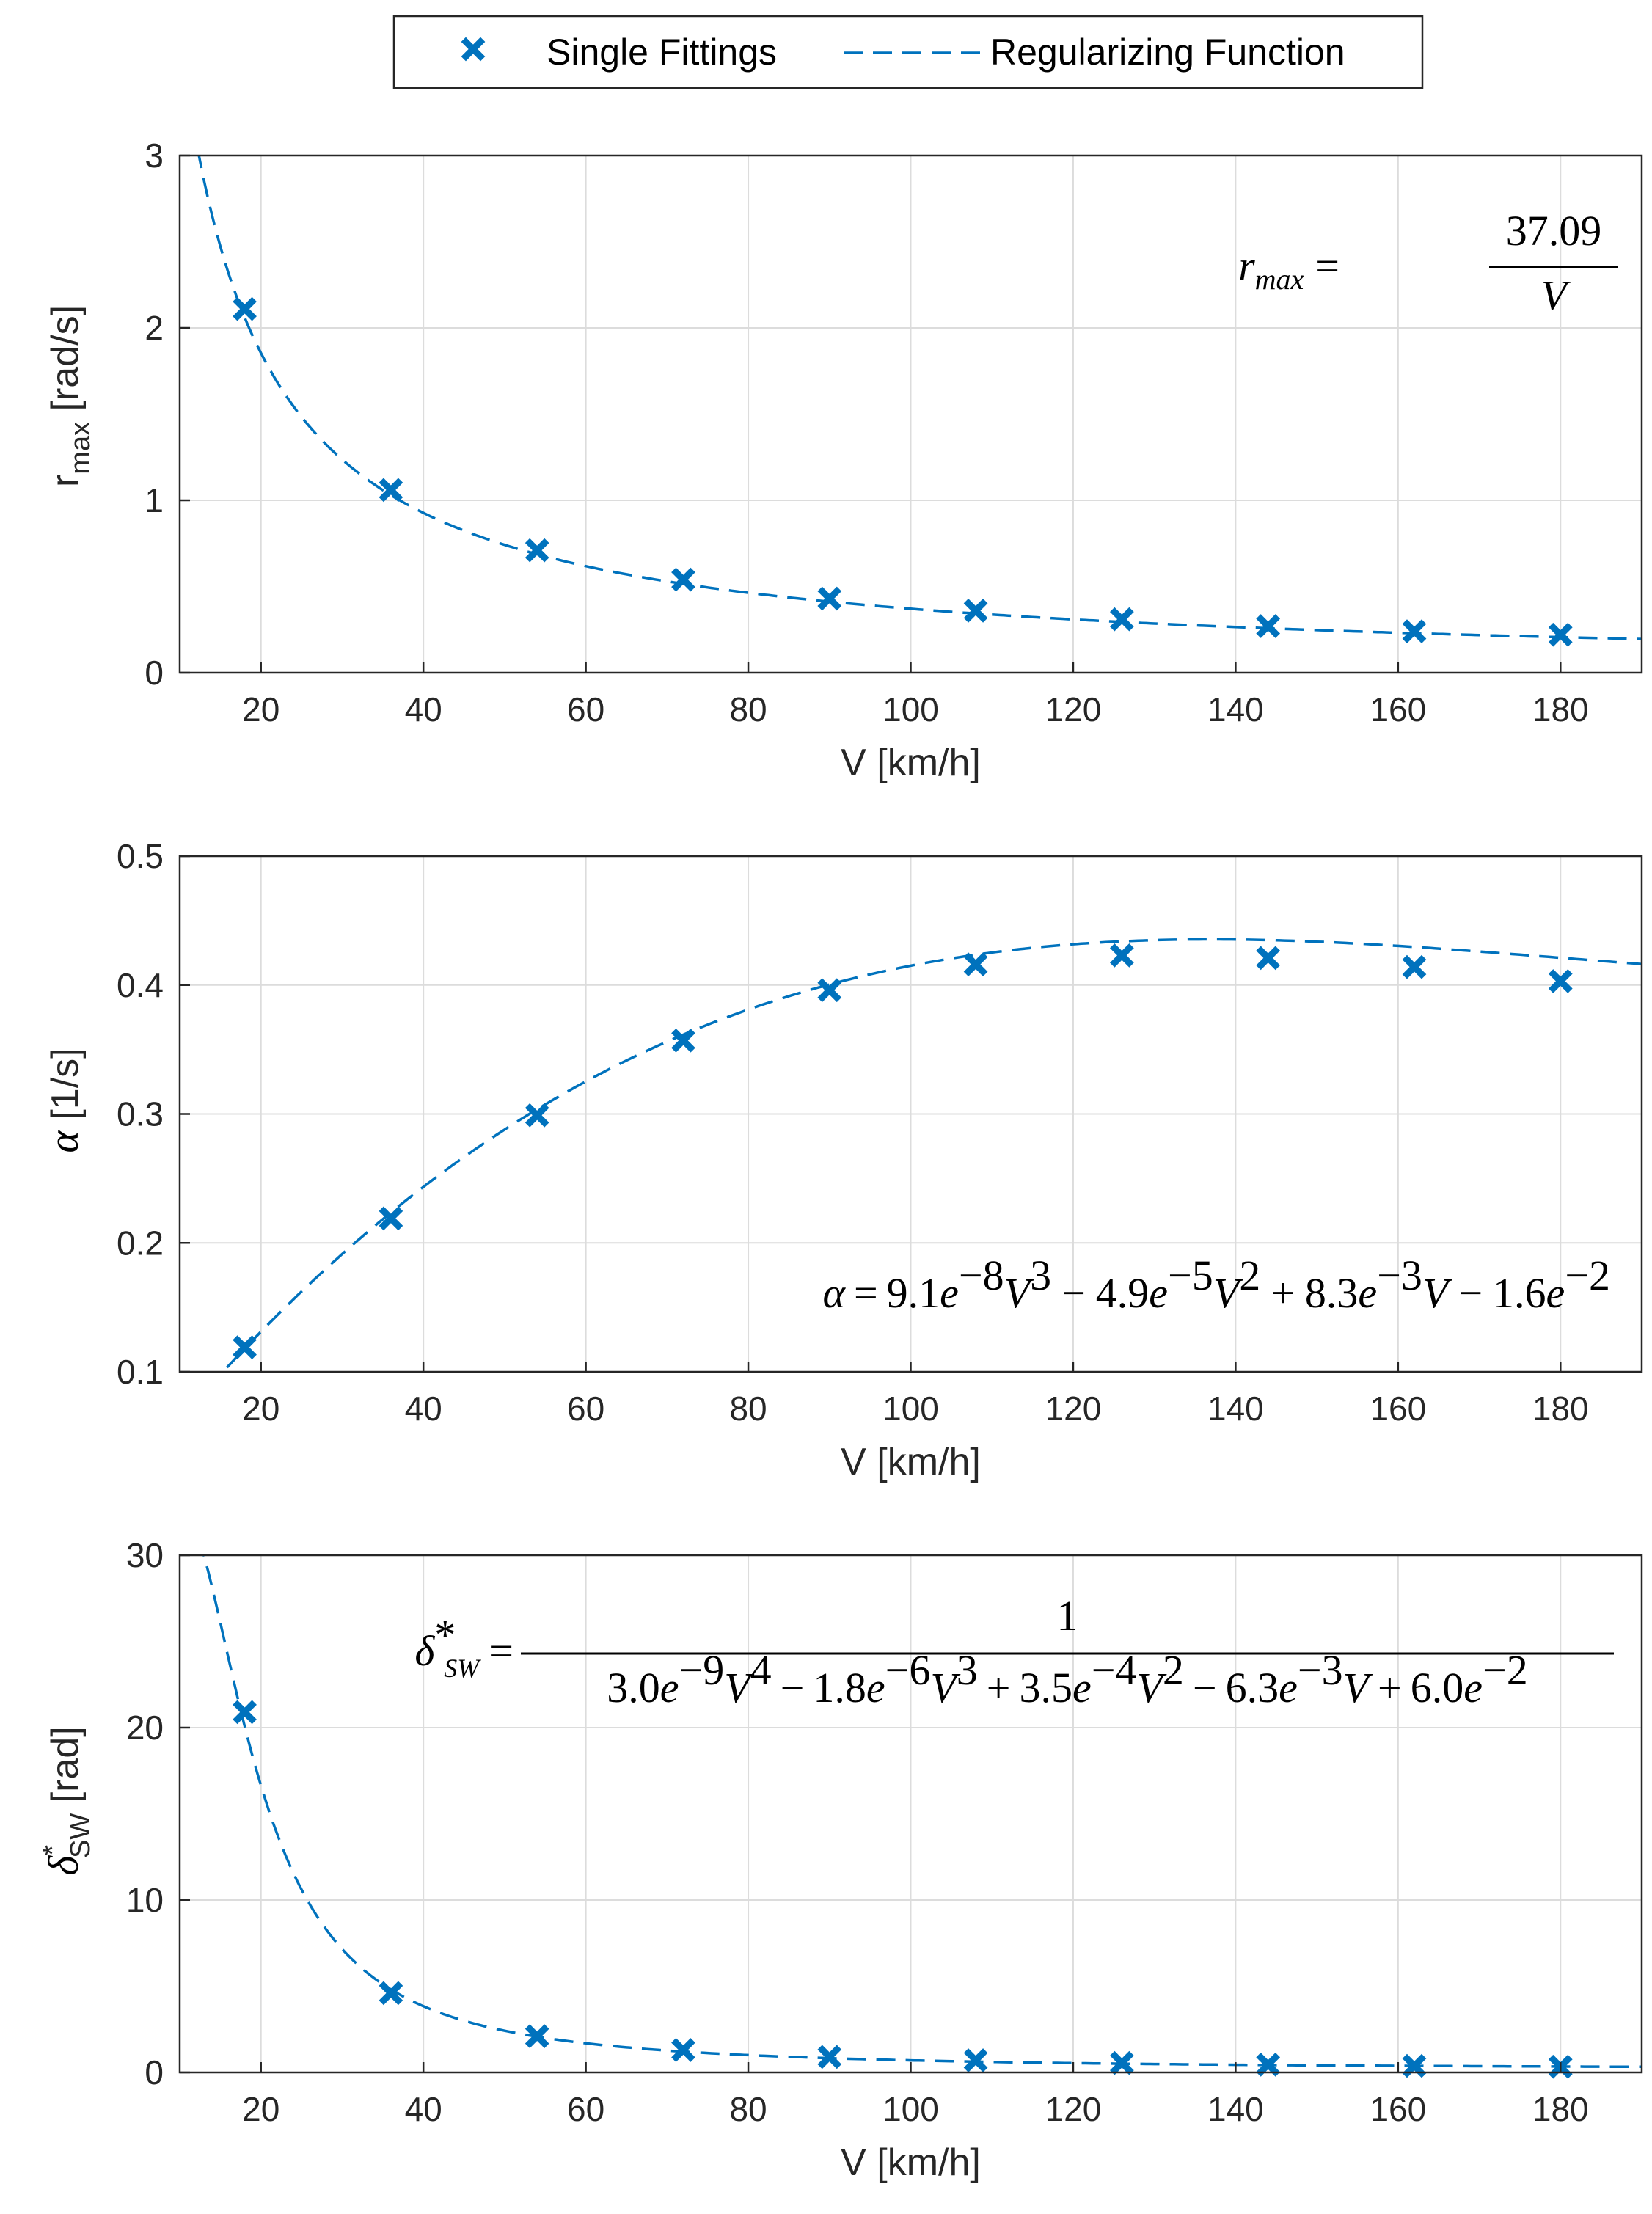 Image resolution: width=1652 pixels, height=2214 pixels. I want to click on delta-sw-x-tick-label: 120, so click(1073, 2109).